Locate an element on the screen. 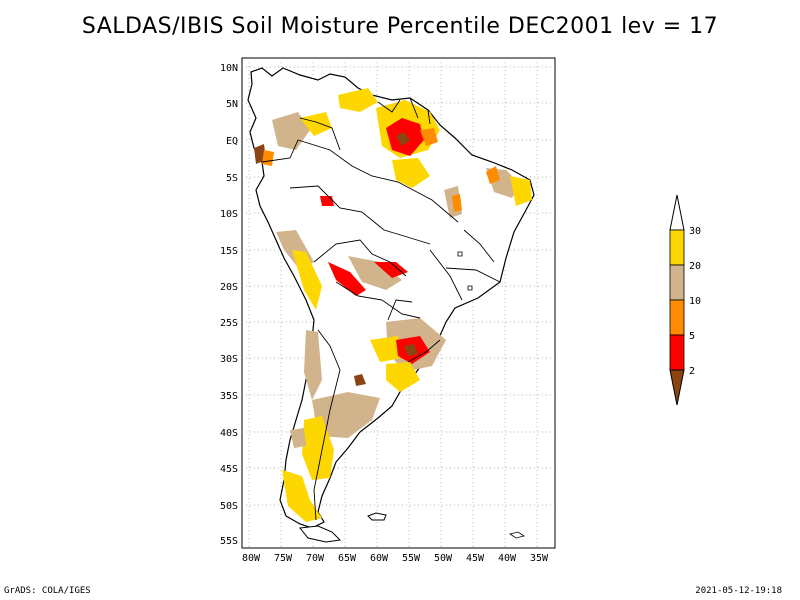 This screenshot has height=600, width=800. shade-bolivia-tan is located at coordinates (375, 273).